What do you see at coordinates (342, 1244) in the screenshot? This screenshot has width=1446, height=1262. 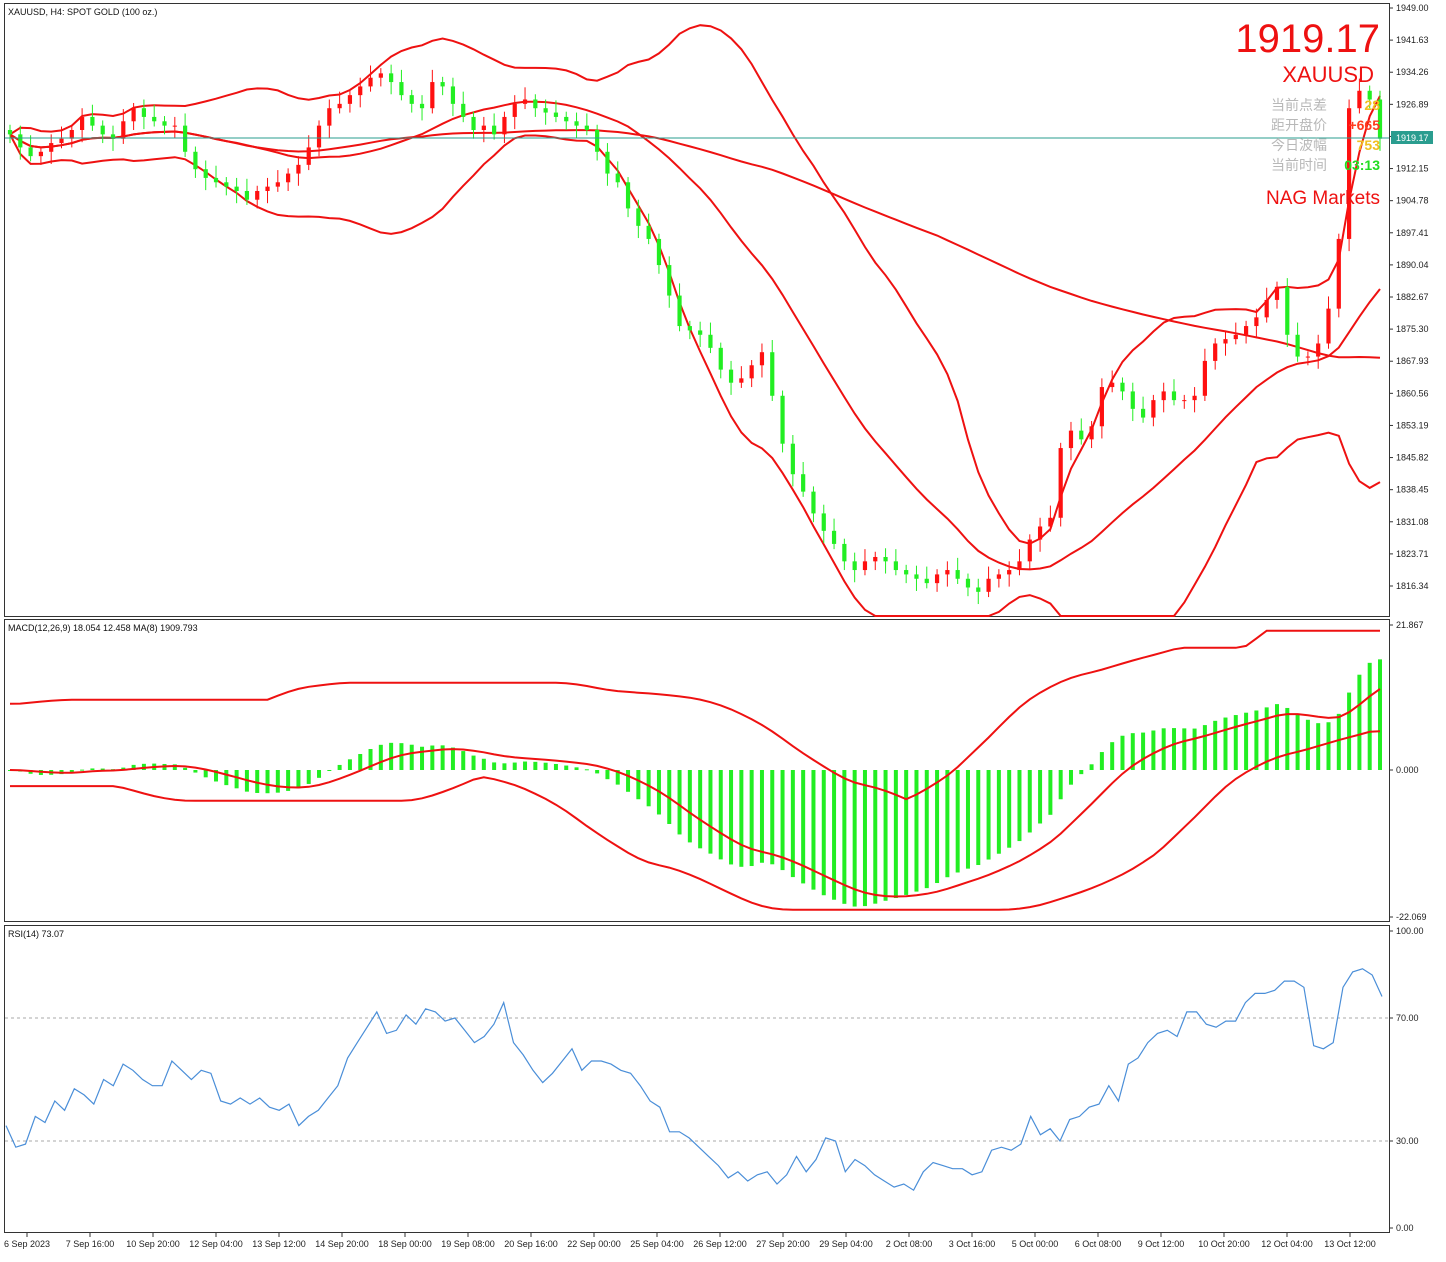 I see `x-tick-label: 14 Sep 20:00` at bounding box center [342, 1244].